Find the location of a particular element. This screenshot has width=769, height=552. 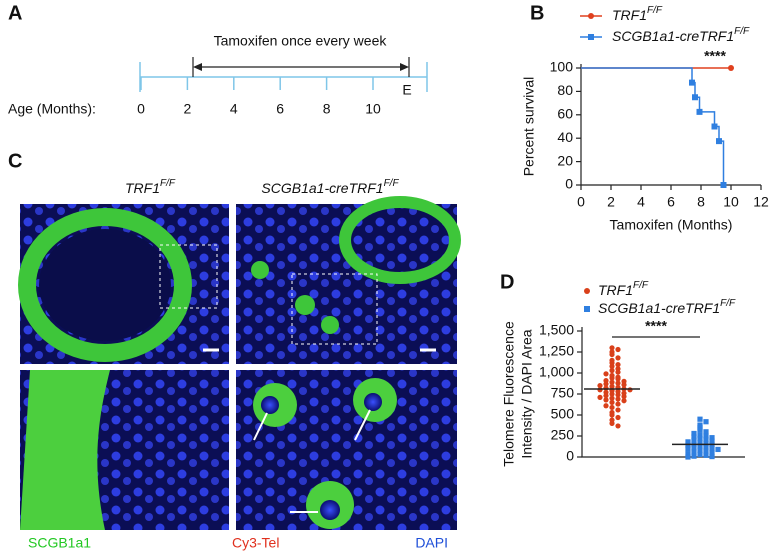

epithelium is located at coordinates (65, 450).